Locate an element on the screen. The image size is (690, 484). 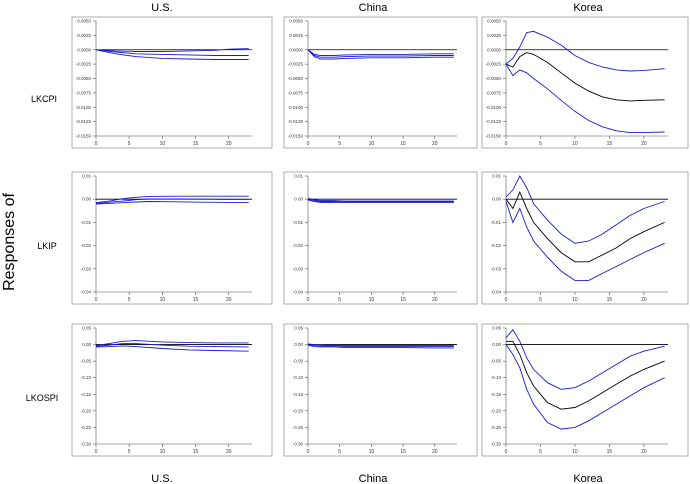
y-tick-label: -0.25 is located at coordinates (86, 427).